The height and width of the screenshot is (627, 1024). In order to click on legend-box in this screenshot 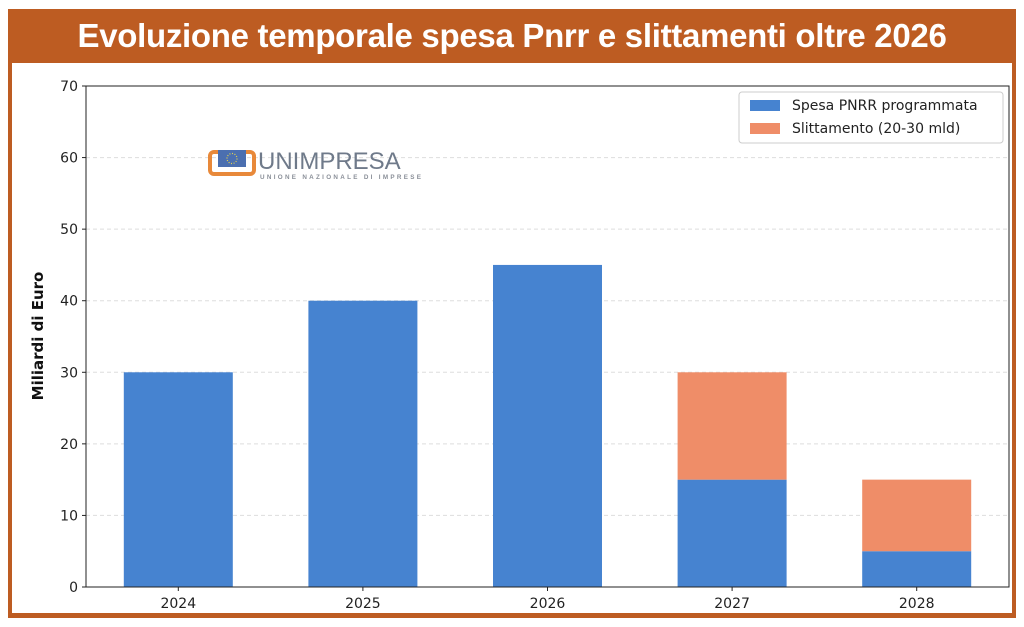, I will do `click(871, 117)`.